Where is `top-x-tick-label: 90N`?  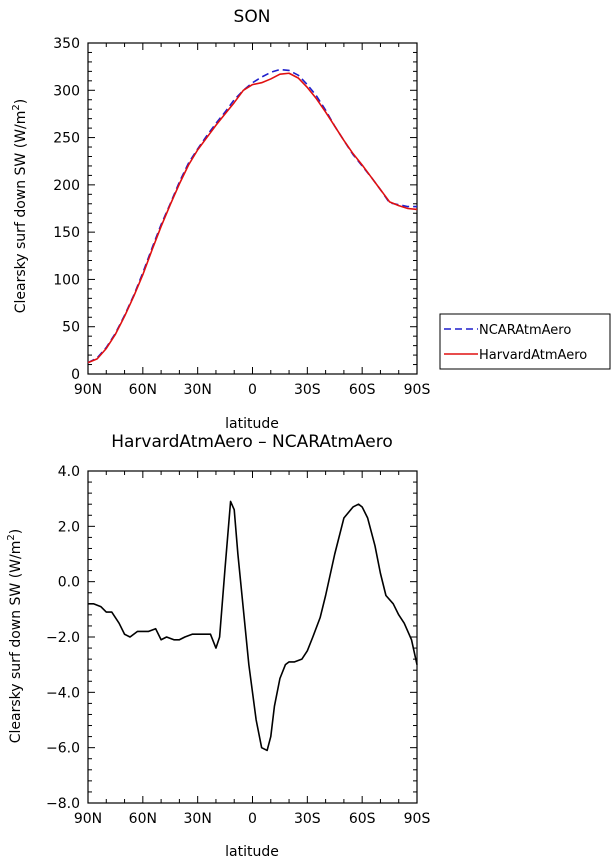
top-x-tick-label: 90N is located at coordinates (88, 390).